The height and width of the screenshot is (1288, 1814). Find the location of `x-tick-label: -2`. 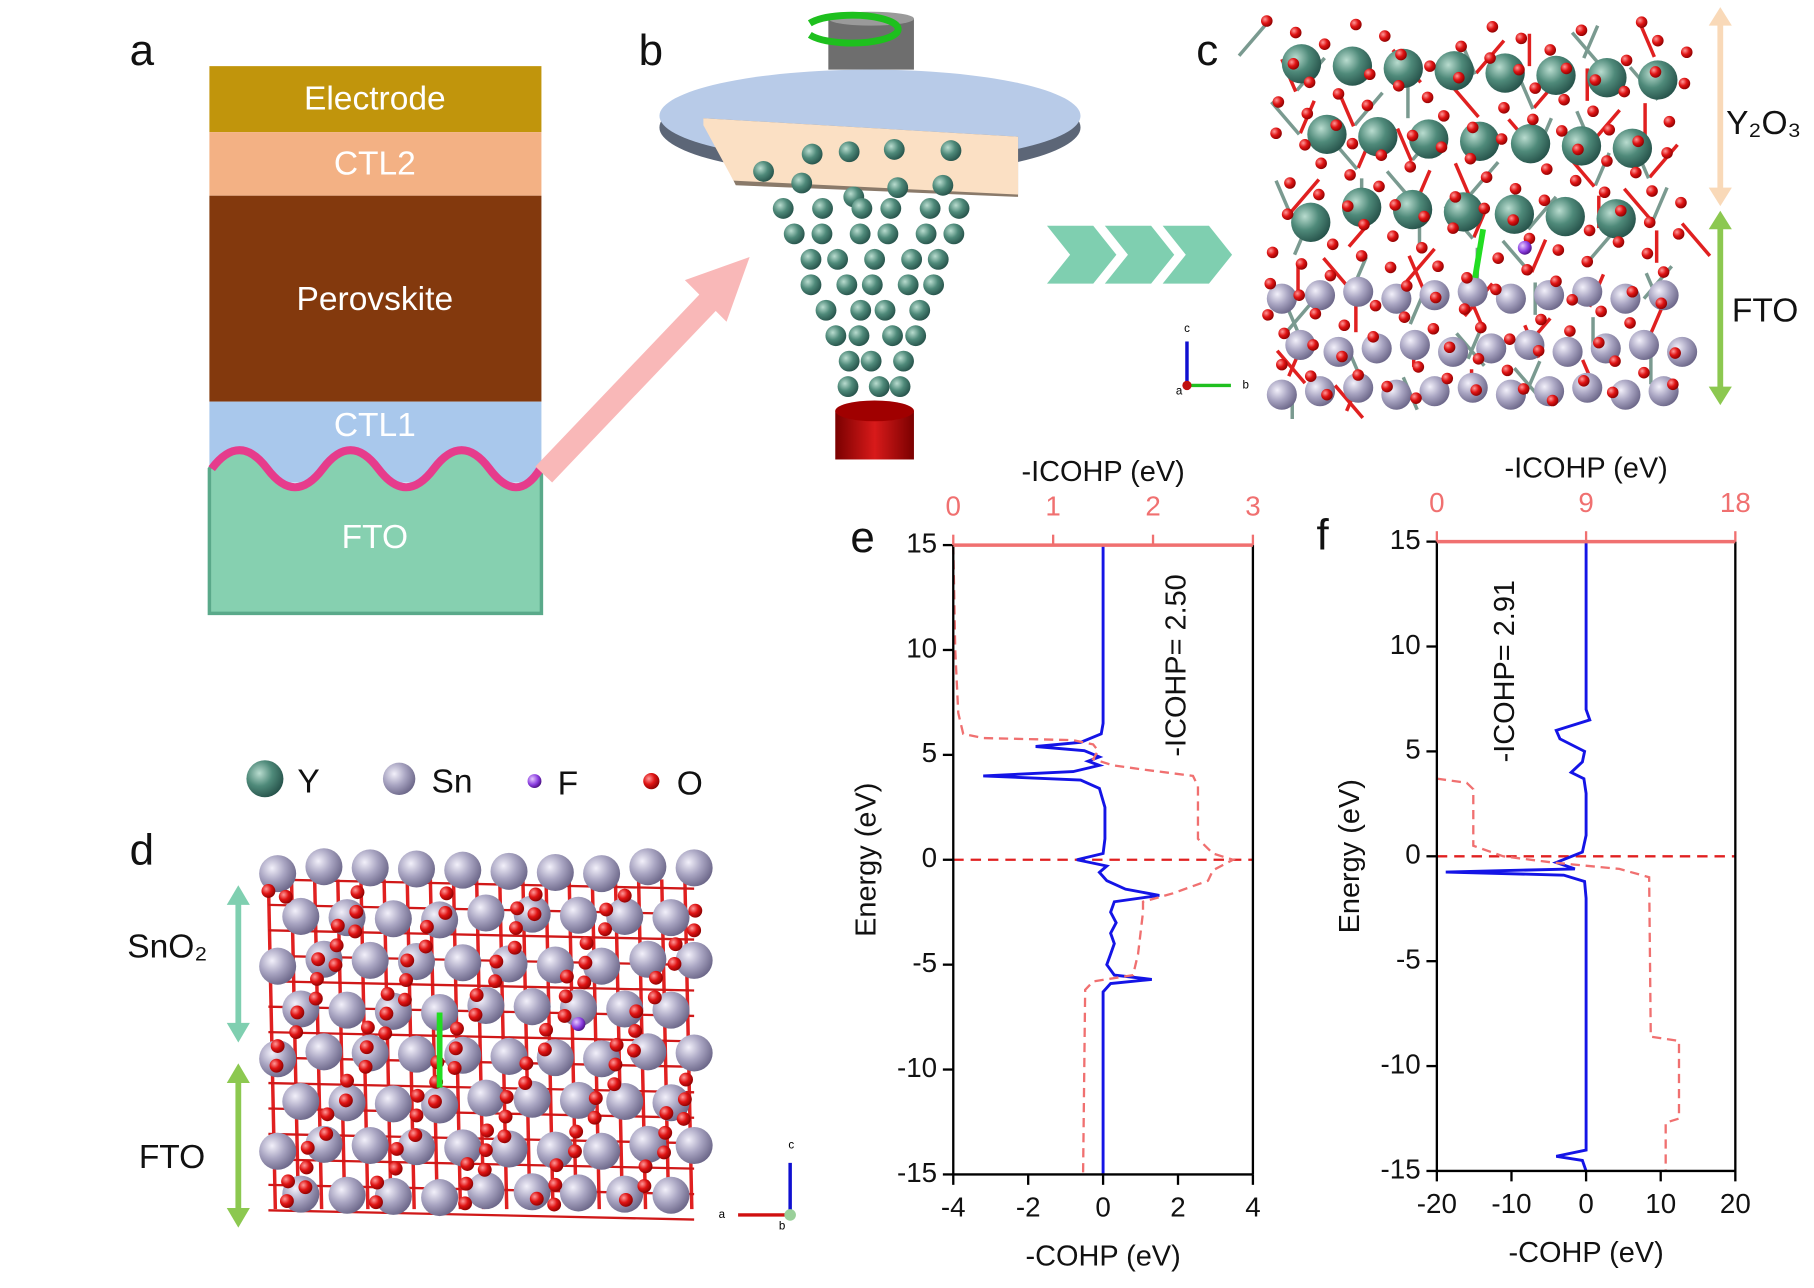

x-tick-label: -2 is located at coordinates (1028, 1206).